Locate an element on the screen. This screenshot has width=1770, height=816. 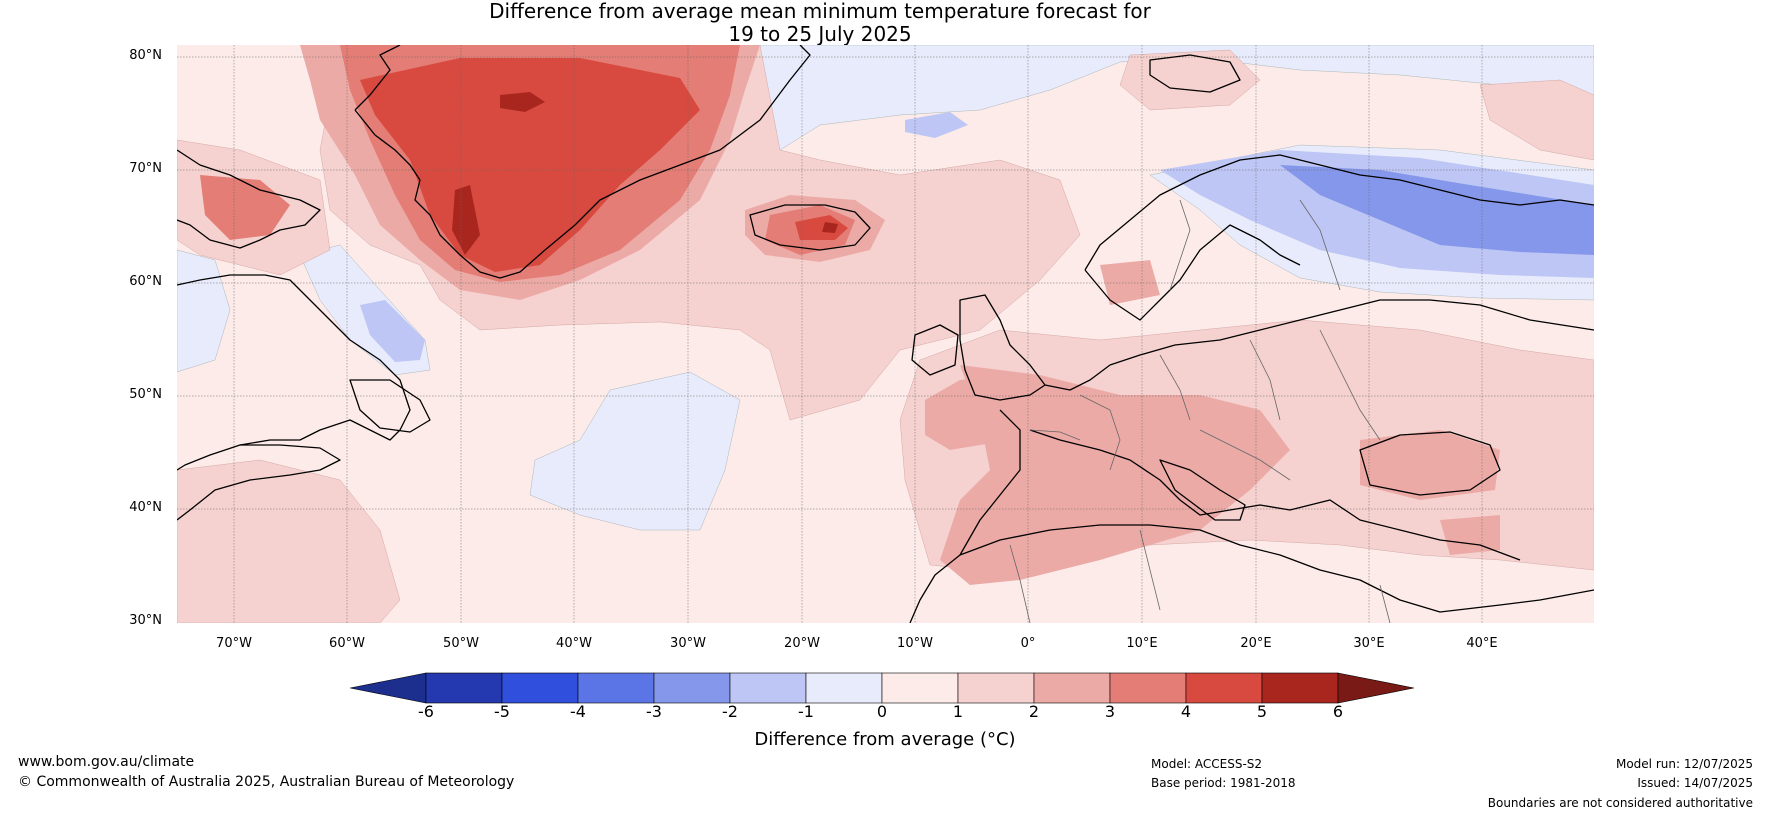
border-finland-russia is located at coordinates (1320, 245).